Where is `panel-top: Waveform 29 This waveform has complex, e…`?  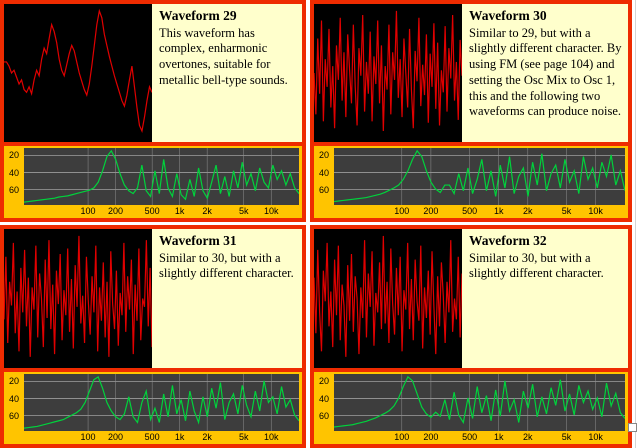
panel-top: Waveform 29 This waveform has complex, e… is located at coordinates (153, 73).